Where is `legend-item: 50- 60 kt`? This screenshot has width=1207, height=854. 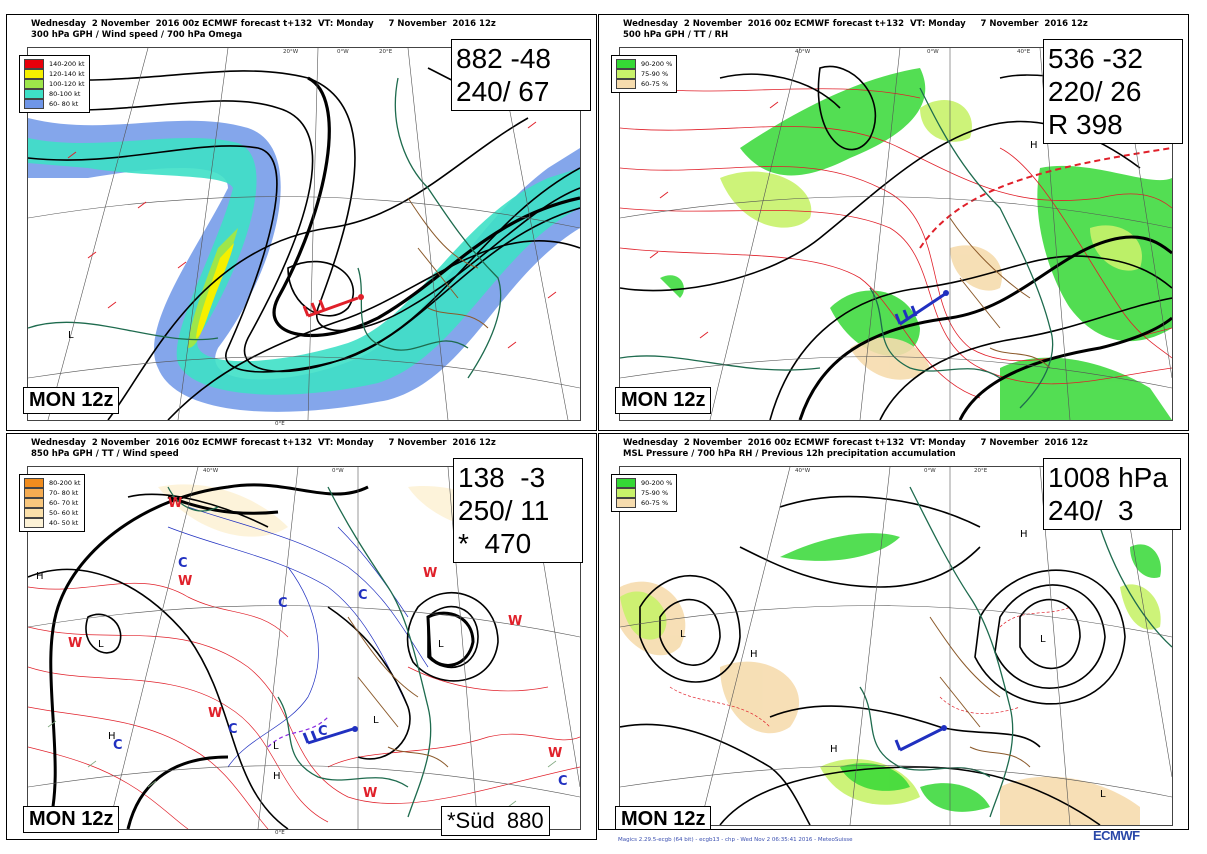 legend-item: 50- 60 kt is located at coordinates (52, 513).